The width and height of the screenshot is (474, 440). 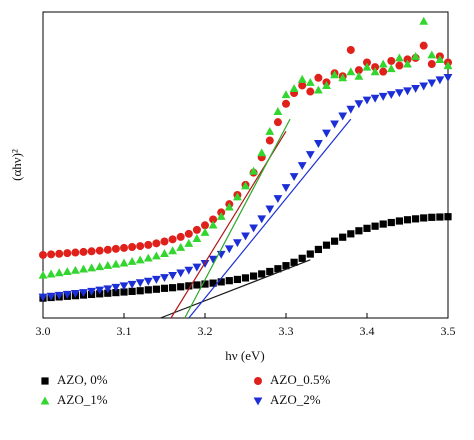 I want to click on y-axis-label: (αhν)², so click(x=16, y=165).